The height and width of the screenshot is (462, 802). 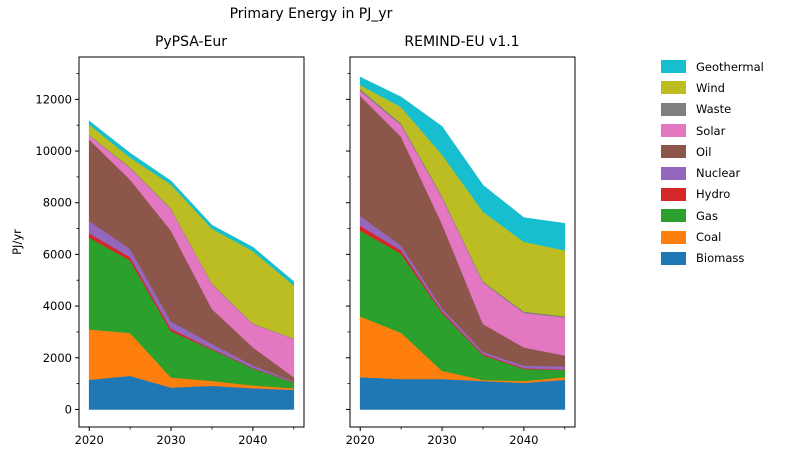 I want to click on legend-swatch-gas, so click(x=673, y=216).